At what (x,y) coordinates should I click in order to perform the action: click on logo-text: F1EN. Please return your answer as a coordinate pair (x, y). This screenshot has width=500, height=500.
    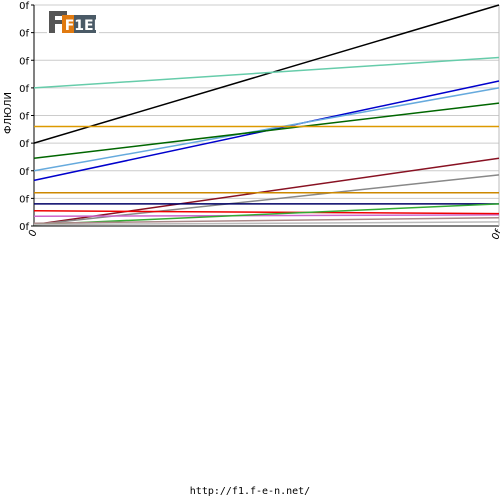
    Looking at the image, I should click on (85, 26).